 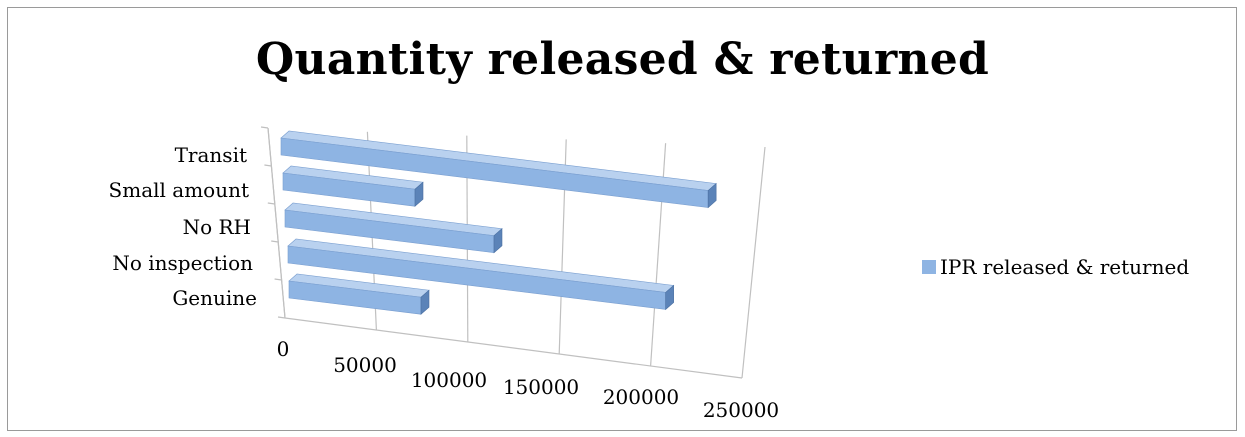 I want to click on bars, so click(x=498, y=222).